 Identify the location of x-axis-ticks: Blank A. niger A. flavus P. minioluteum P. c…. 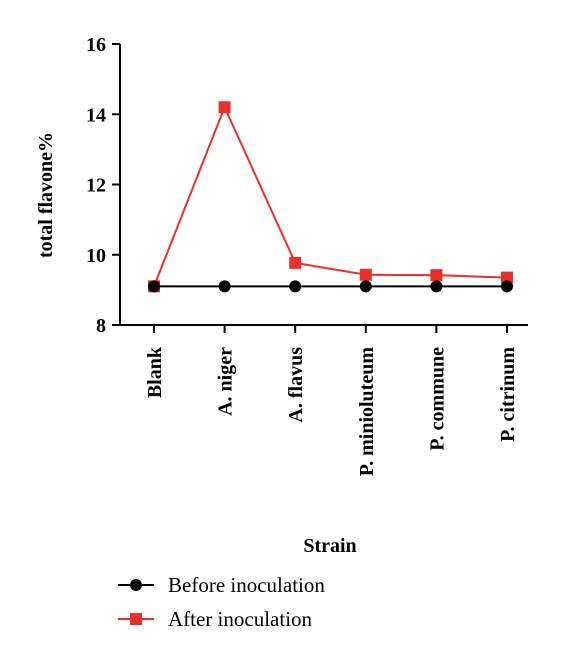
(331, 400).